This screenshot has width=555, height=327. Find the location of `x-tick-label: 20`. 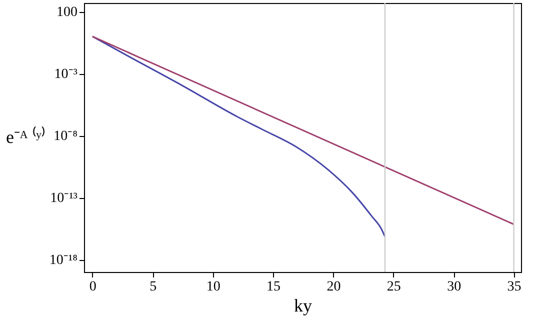

x-tick-label: 20 is located at coordinates (333, 287).